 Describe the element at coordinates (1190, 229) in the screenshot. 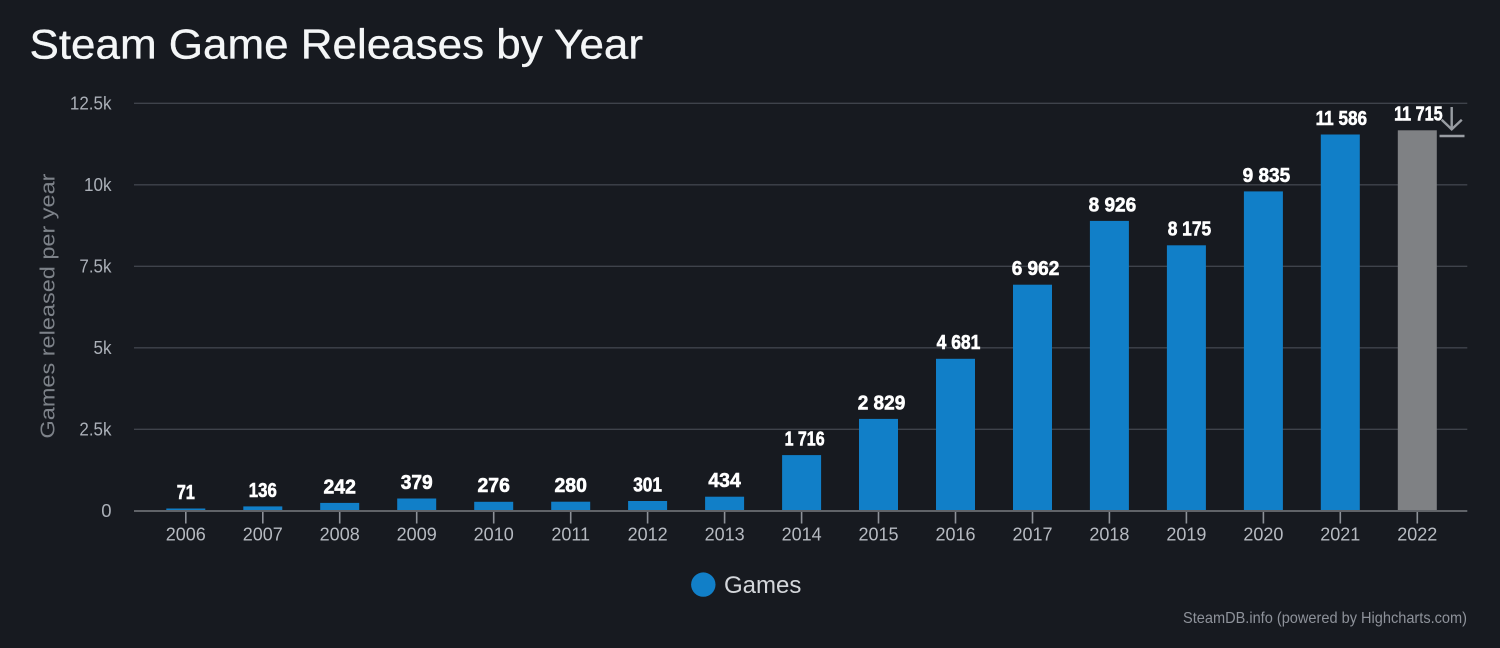

I see `svg-text: 8 175` at that location.